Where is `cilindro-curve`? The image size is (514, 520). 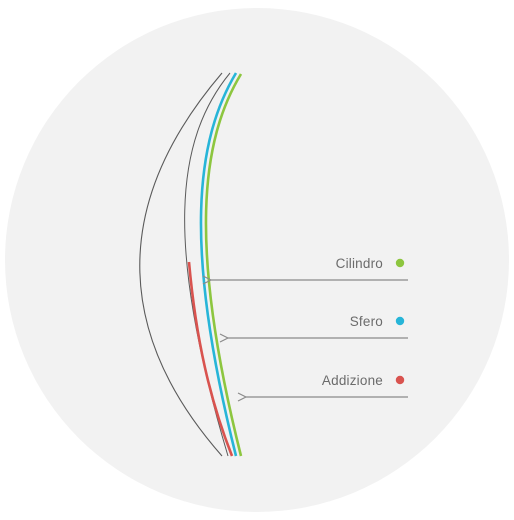
cilindro-curve is located at coordinates (223, 265).